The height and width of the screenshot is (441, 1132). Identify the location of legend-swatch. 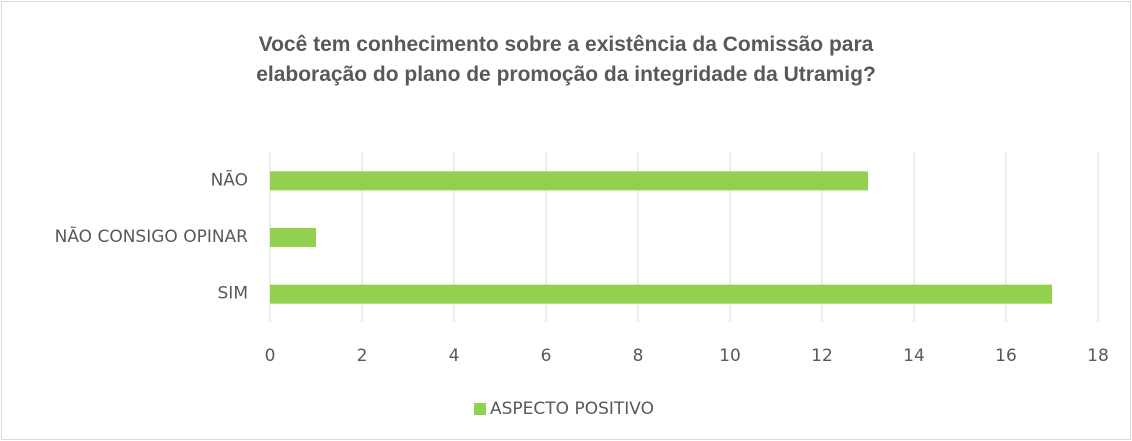
(480, 409).